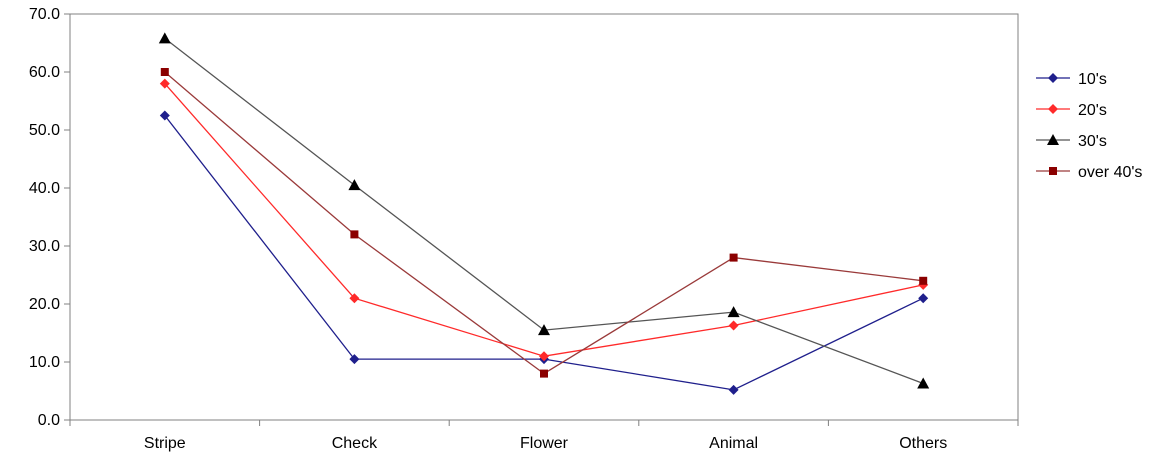 This screenshot has width=1166, height=455. What do you see at coordinates (355, 443) in the screenshot?
I see `x-tick-label: Check` at bounding box center [355, 443].